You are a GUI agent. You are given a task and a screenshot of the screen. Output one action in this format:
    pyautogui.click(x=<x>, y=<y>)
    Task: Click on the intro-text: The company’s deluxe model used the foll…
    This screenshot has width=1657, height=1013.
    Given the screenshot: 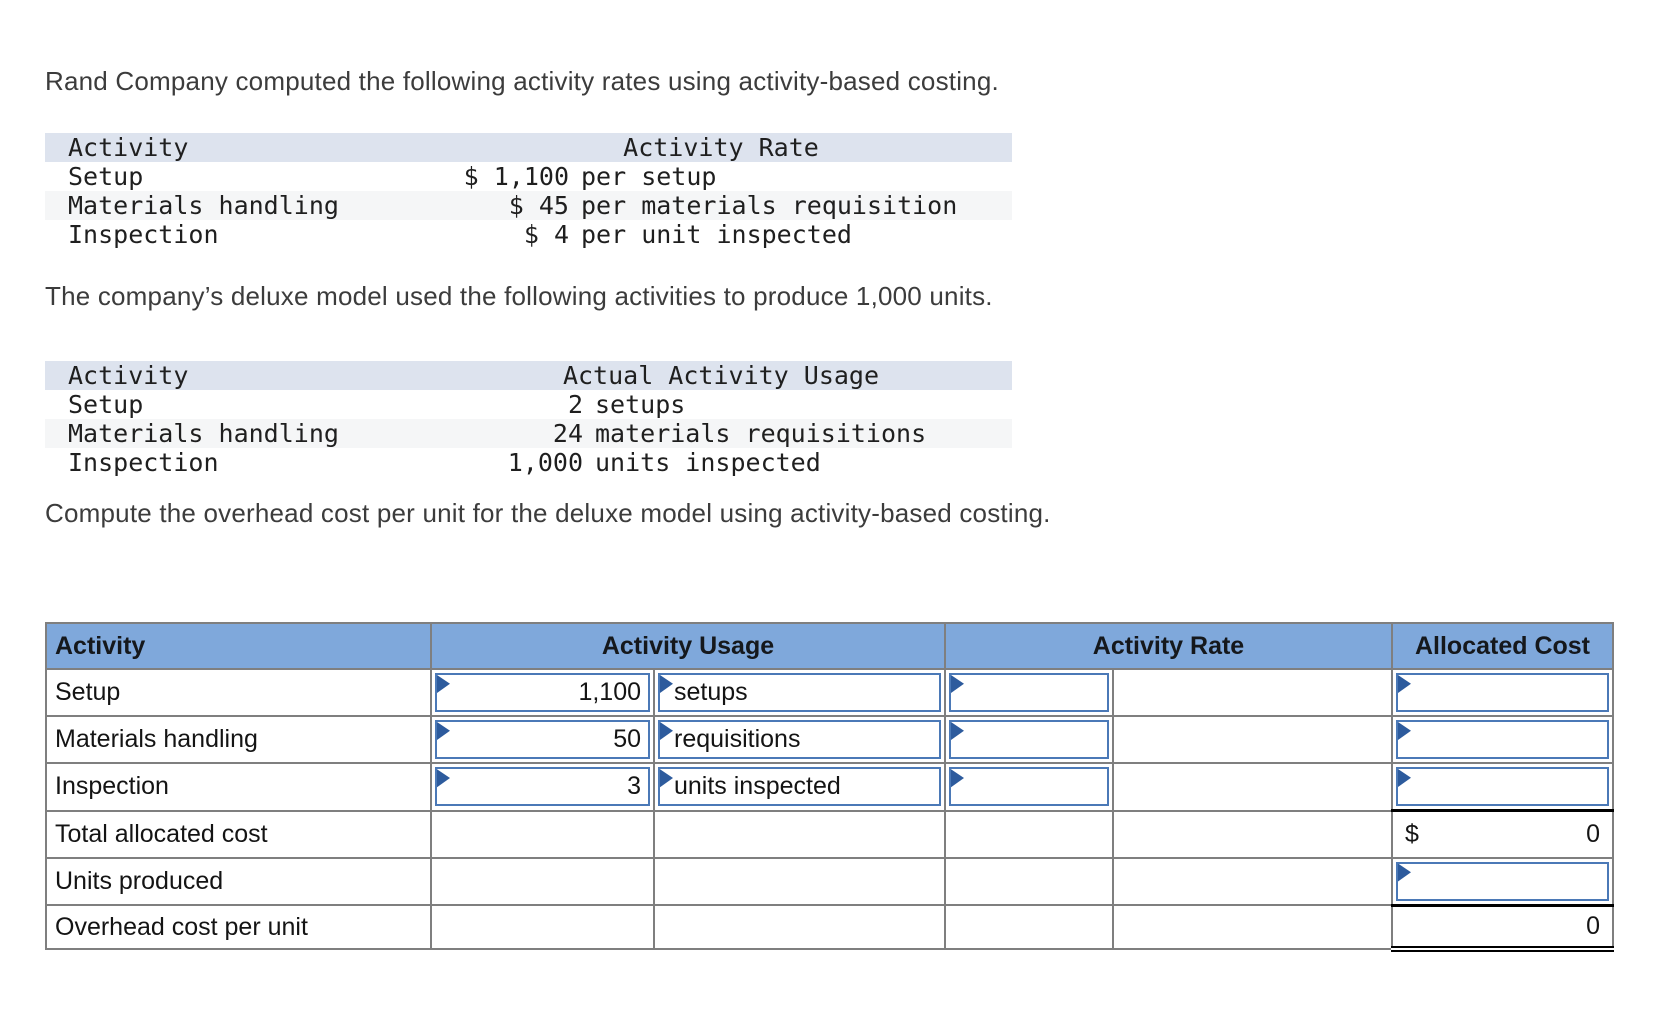 What is the action you would take?
    pyautogui.click(x=519, y=296)
    